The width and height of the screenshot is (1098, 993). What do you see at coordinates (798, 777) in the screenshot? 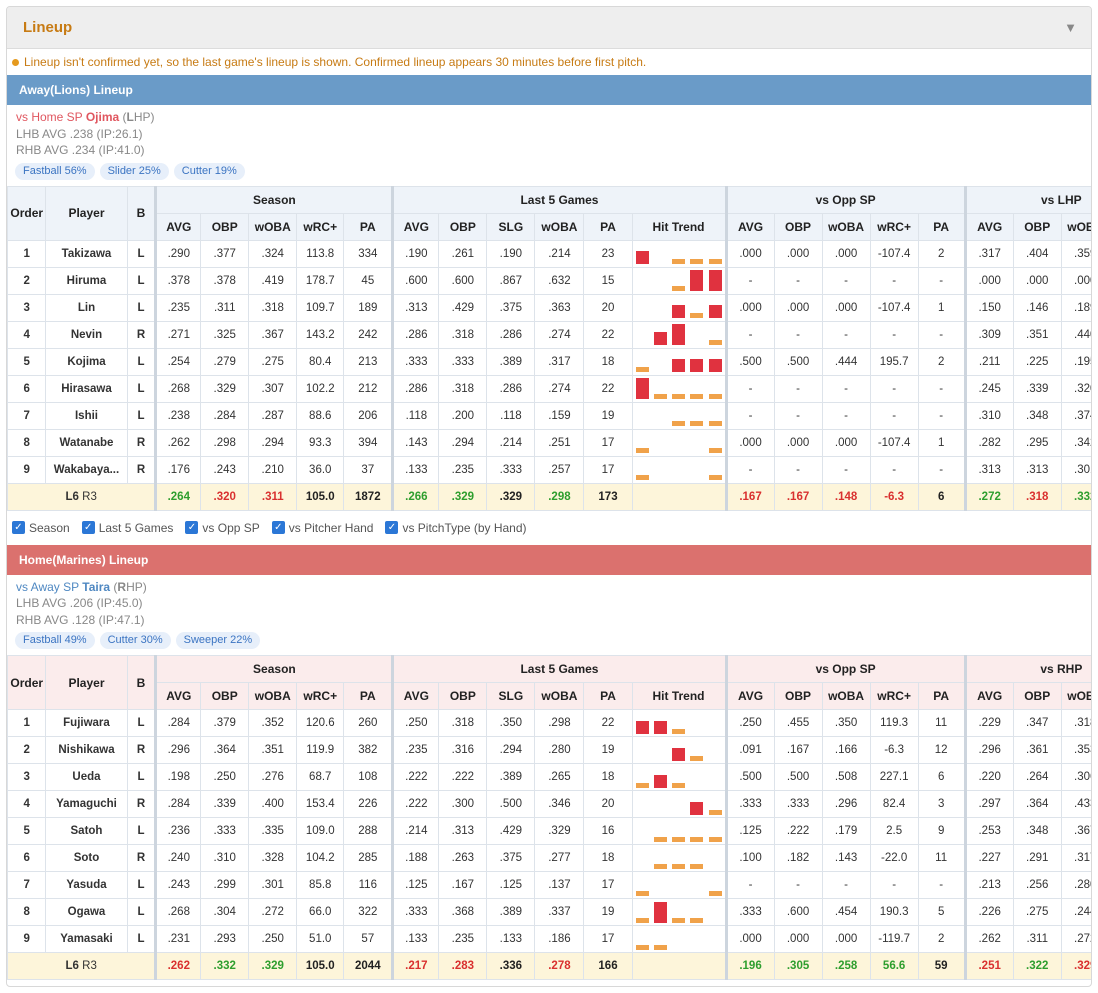
I see `vs-opp-sp-stat: .500` at bounding box center [798, 777].